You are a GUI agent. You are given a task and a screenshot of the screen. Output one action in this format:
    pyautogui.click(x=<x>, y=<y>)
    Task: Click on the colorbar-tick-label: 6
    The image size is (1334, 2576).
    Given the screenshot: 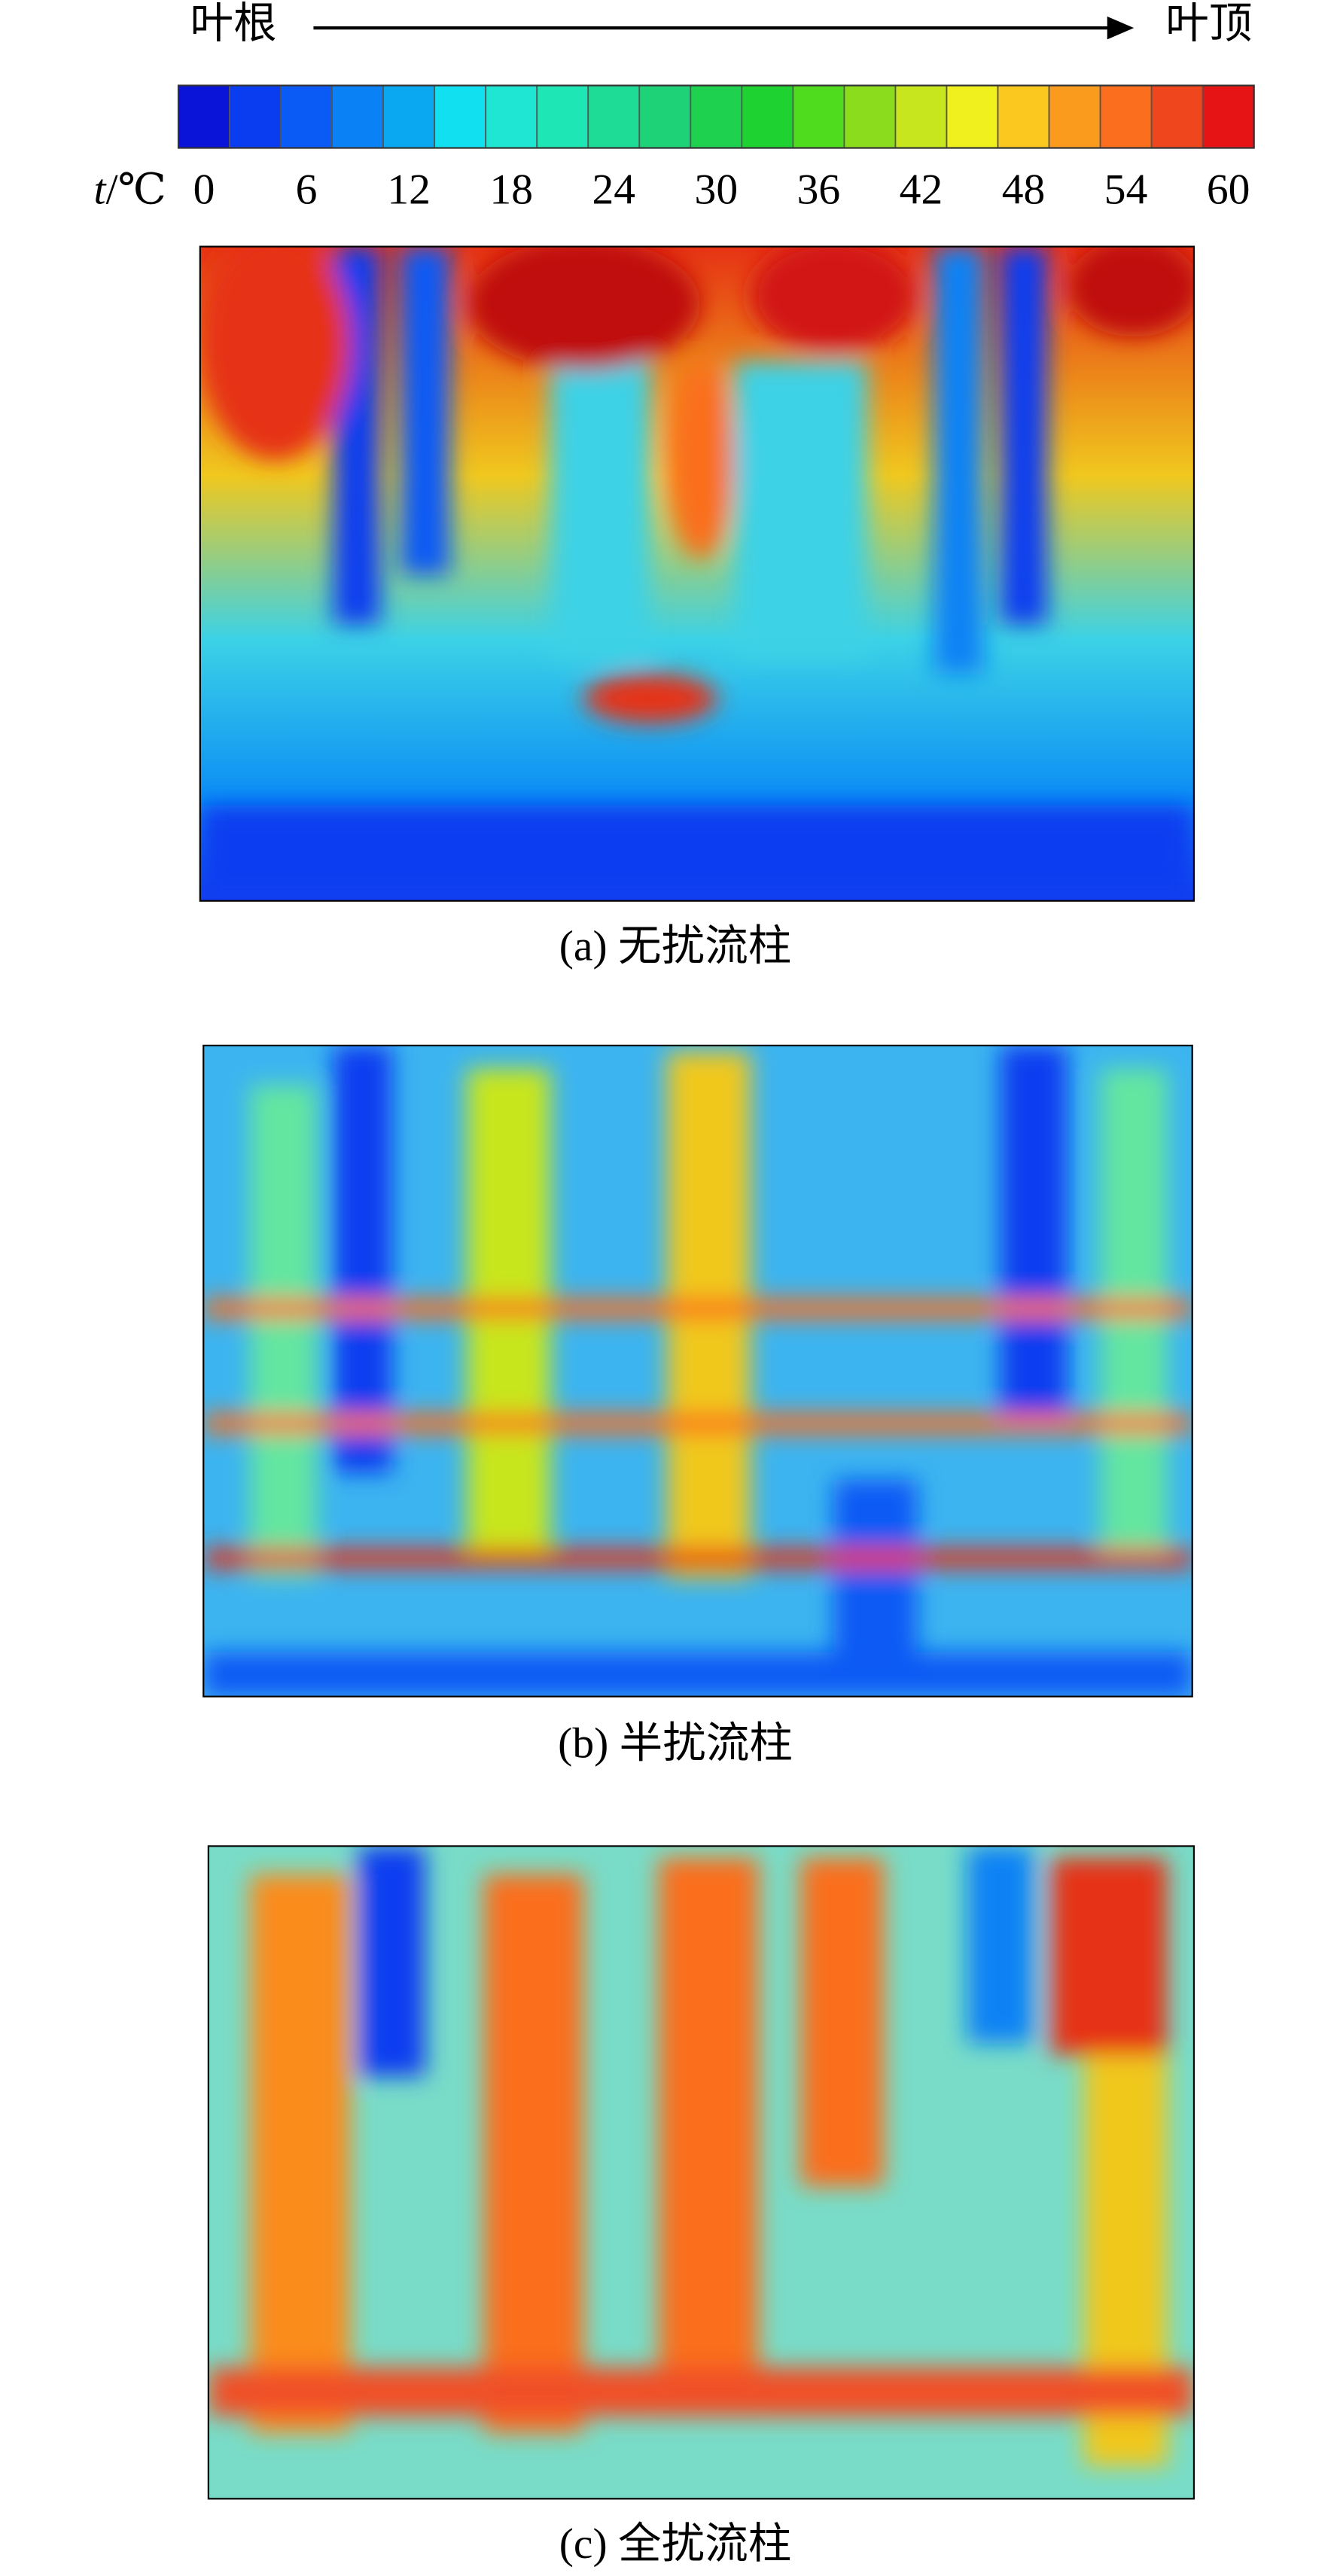 What is the action you would take?
    pyautogui.click(x=307, y=190)
    